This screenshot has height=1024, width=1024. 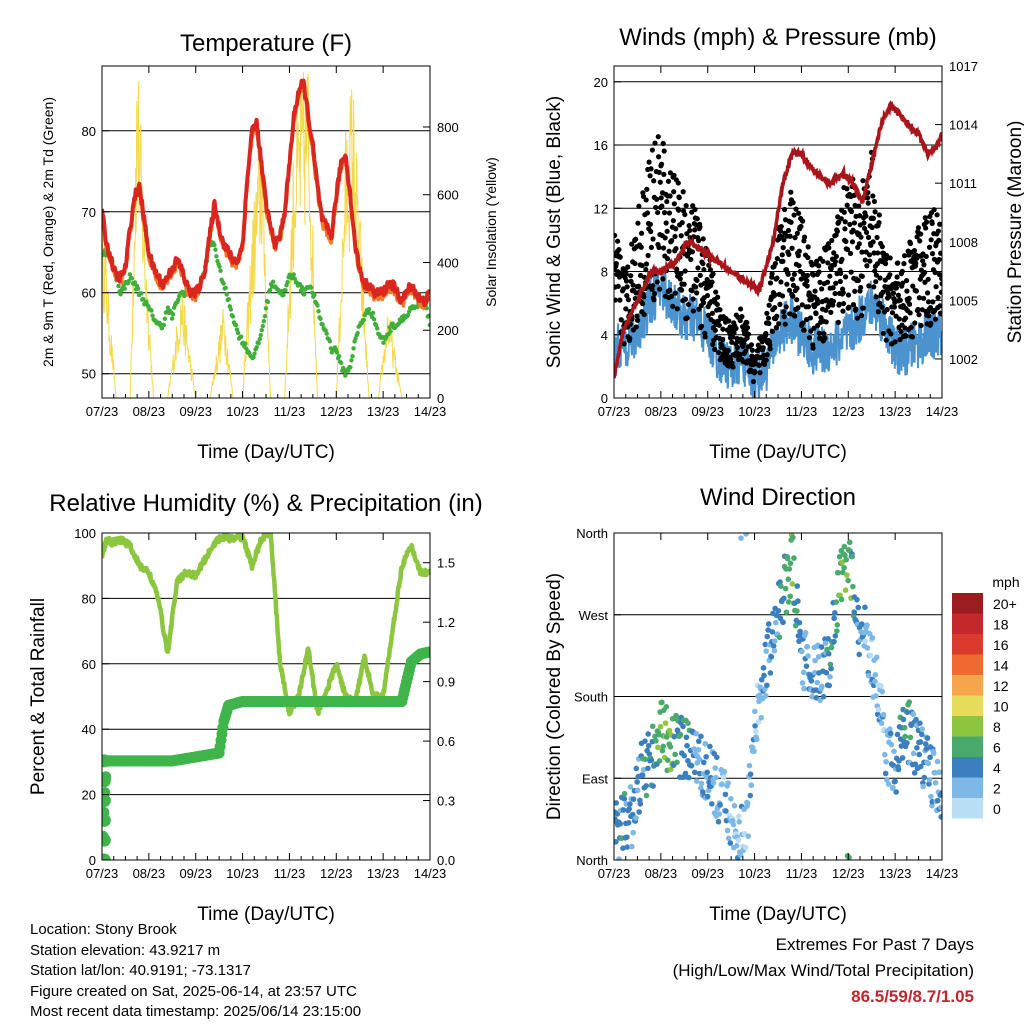 I want to click on legend-swatch, so click(x=967, y=603).